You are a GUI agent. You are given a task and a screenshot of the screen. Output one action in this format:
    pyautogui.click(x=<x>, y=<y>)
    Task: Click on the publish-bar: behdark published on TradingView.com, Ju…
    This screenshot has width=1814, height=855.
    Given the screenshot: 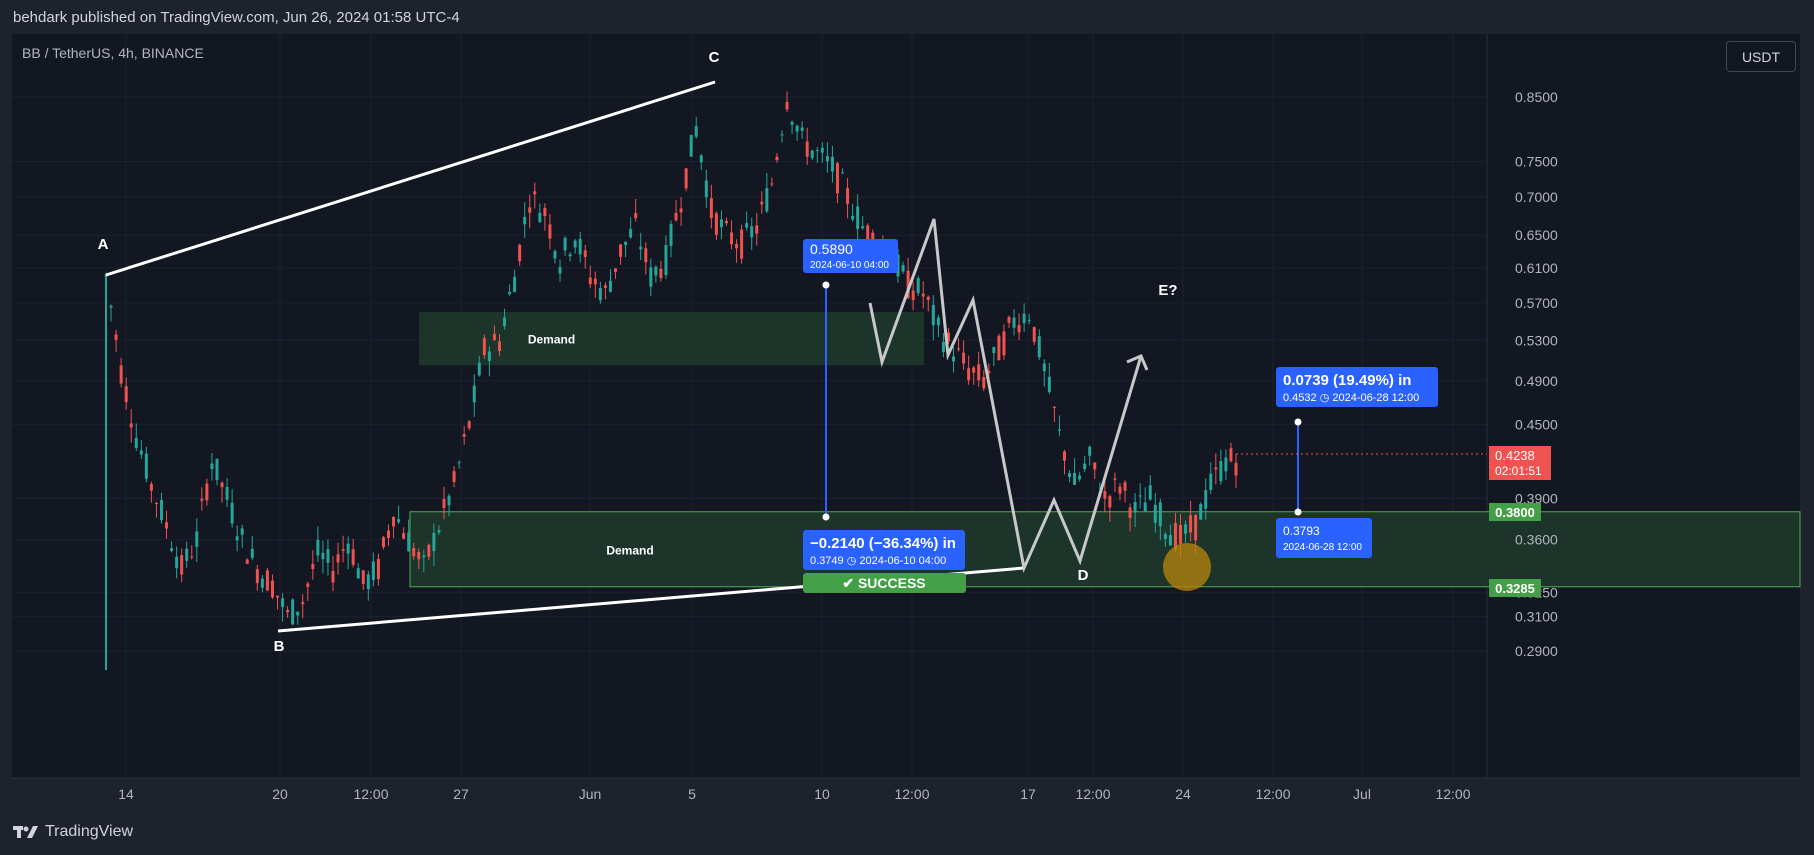 What is the action you would take?
    pyautogui.click(x=907, y=17)
    